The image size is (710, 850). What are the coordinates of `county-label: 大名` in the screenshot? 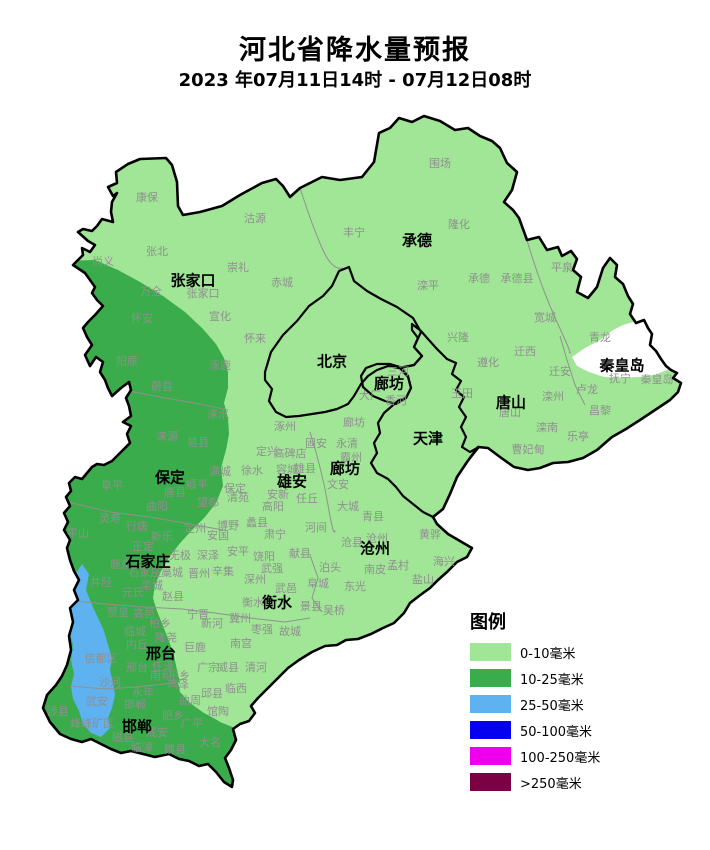 It's located at (210, 742).